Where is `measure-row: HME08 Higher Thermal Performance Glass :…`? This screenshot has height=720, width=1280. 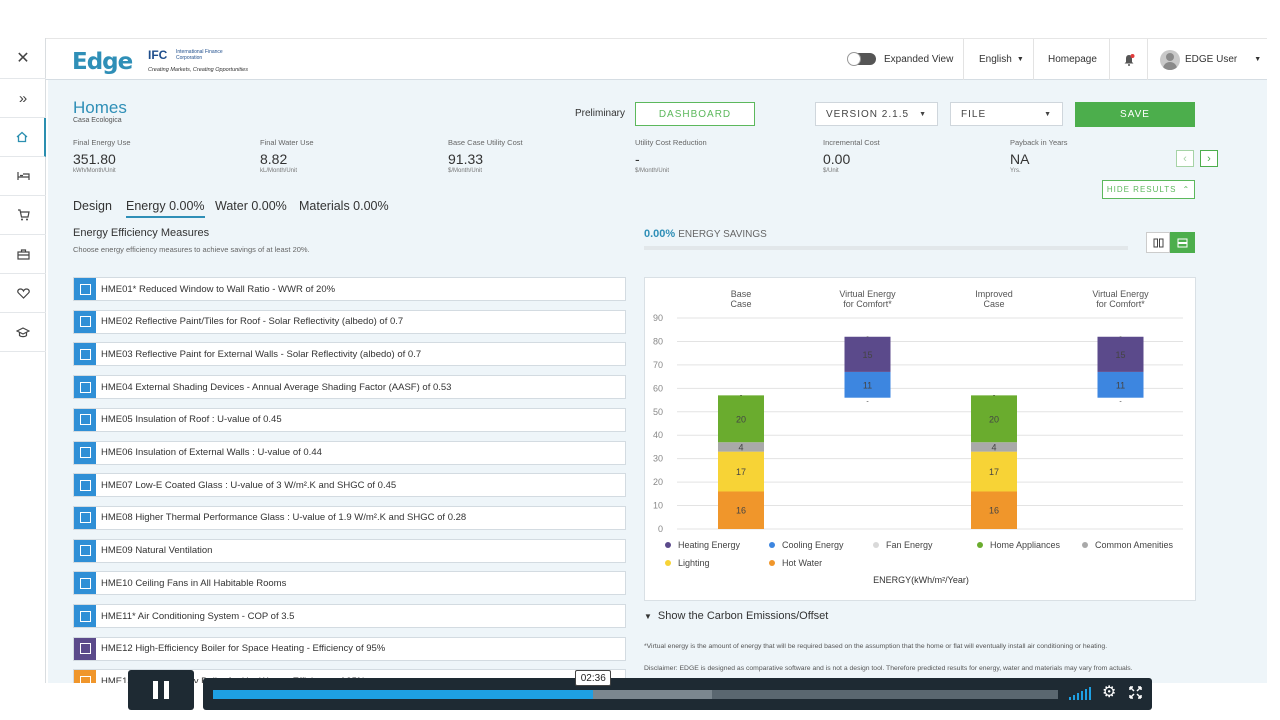 measure-row: HME08 Higher Thermal Performance Glass :… is located at coordinates (349, 517).